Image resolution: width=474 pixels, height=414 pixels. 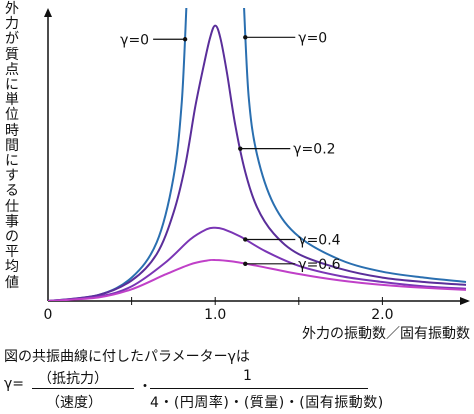 I want to click on x-tick-label: 0, so click(x=48, y=315).